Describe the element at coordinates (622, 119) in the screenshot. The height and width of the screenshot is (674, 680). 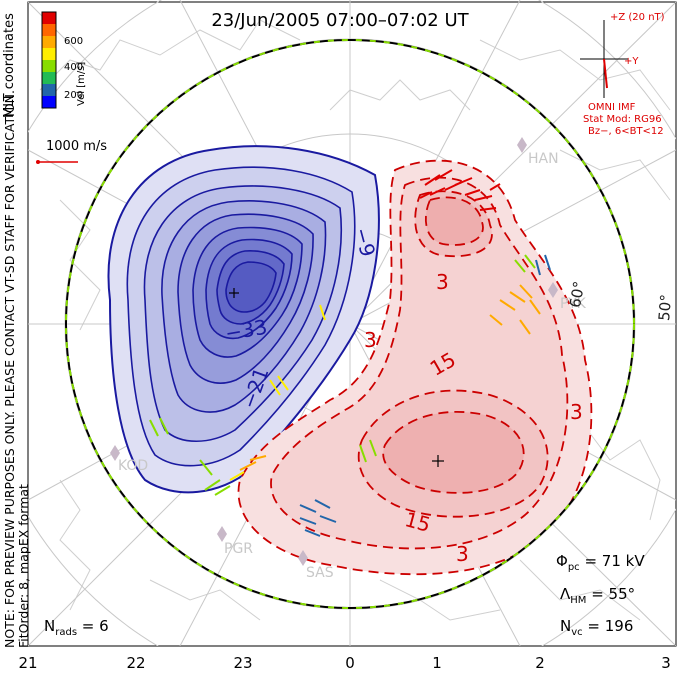
I see `stat-model: Stat Mod: RG96` at that location.